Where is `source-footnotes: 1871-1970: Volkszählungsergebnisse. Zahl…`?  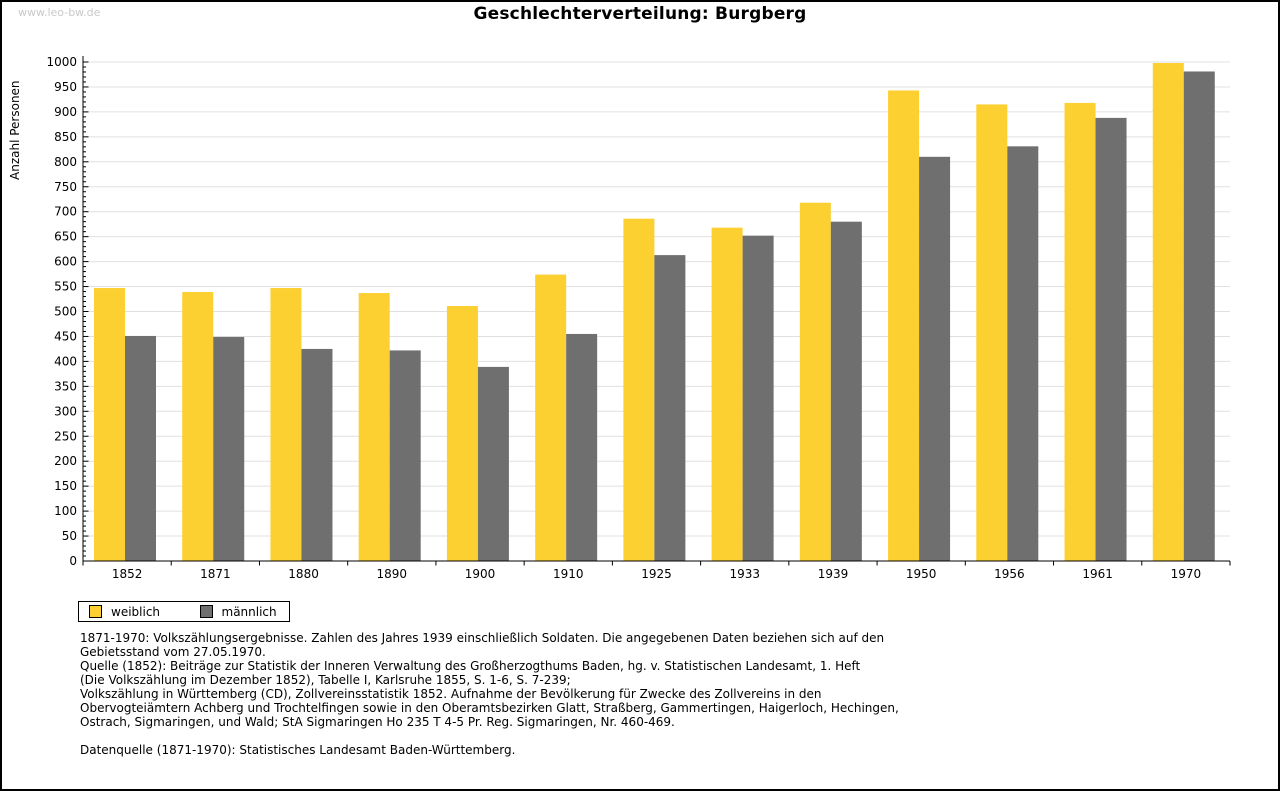 source-footnotes: 1871-1970: Volkszählungsergebnisse. Zahl… is located at coordinates (650, 694).